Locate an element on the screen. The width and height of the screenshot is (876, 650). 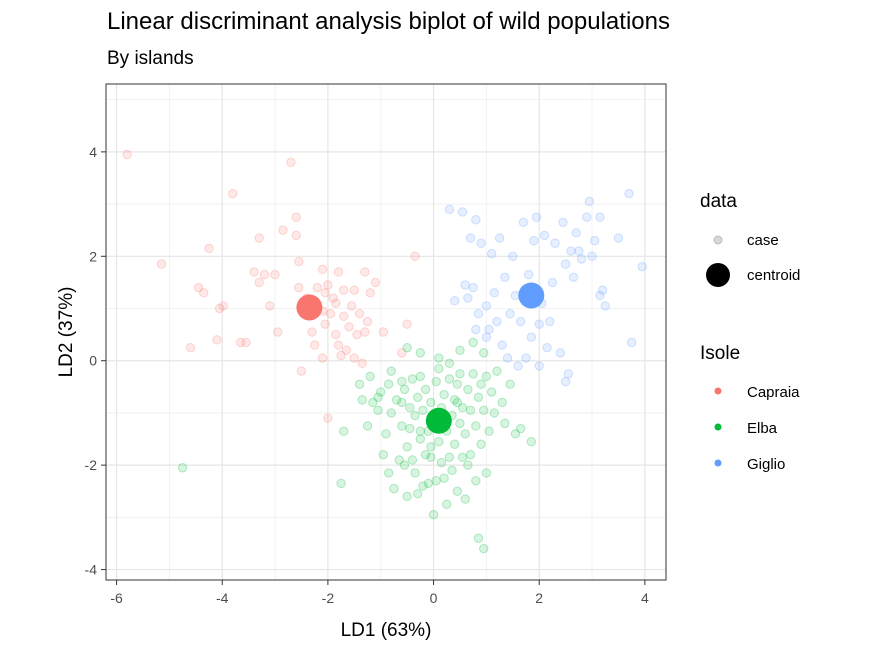
legend-centroid-key is located at coordinates (718, 275).